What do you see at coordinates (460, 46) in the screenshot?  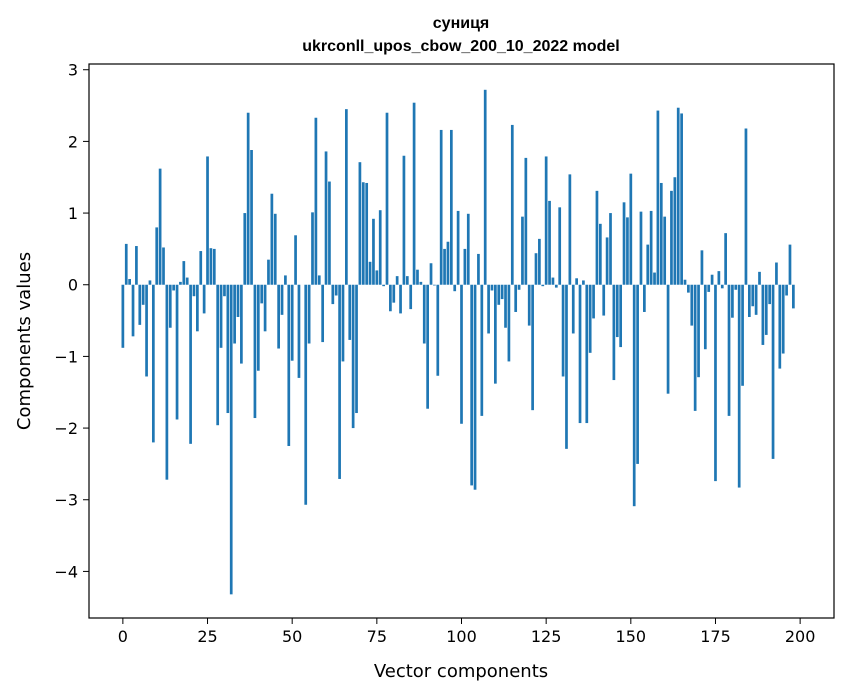 I see `chart-subtitle: ukrconll_upos_cbow_200_10_2022 model` at bounding box center [460, 46].